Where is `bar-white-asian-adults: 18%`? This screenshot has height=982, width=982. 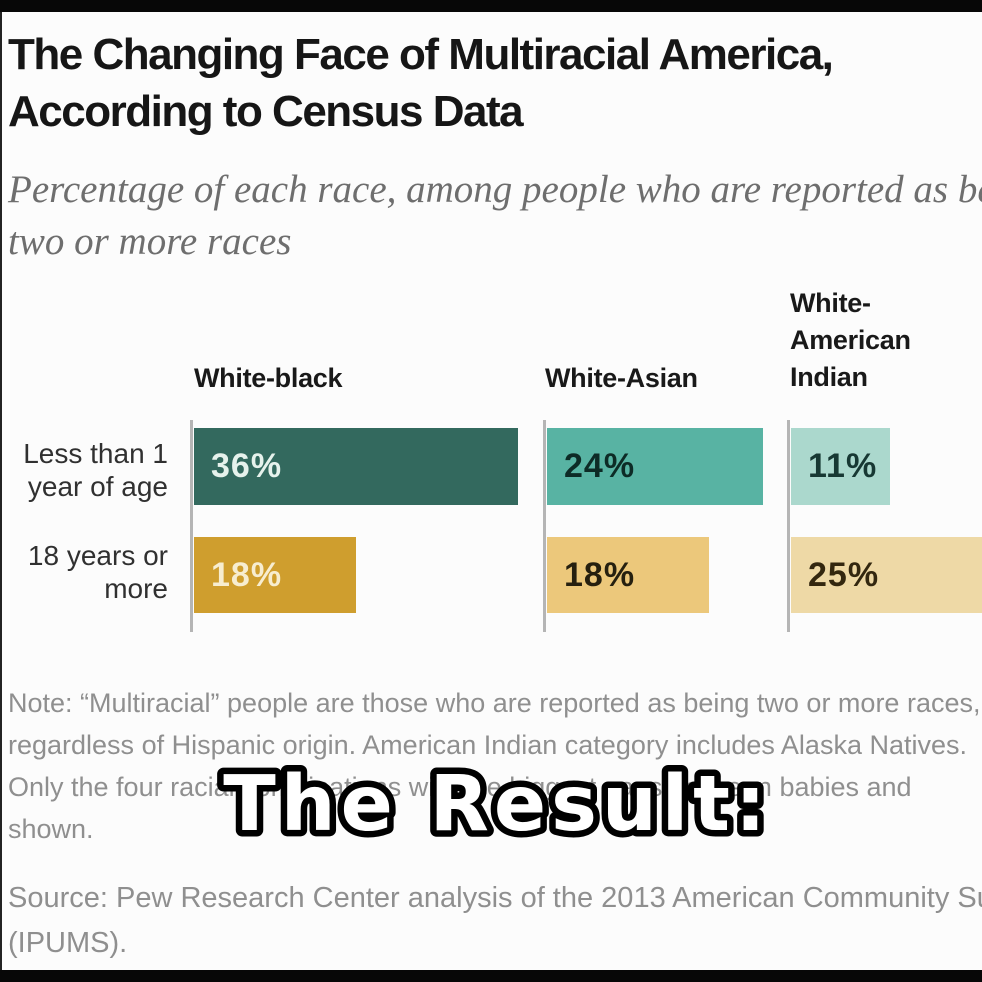
bar-white-asian-adults: 18% is located at coordinates (628, 575).